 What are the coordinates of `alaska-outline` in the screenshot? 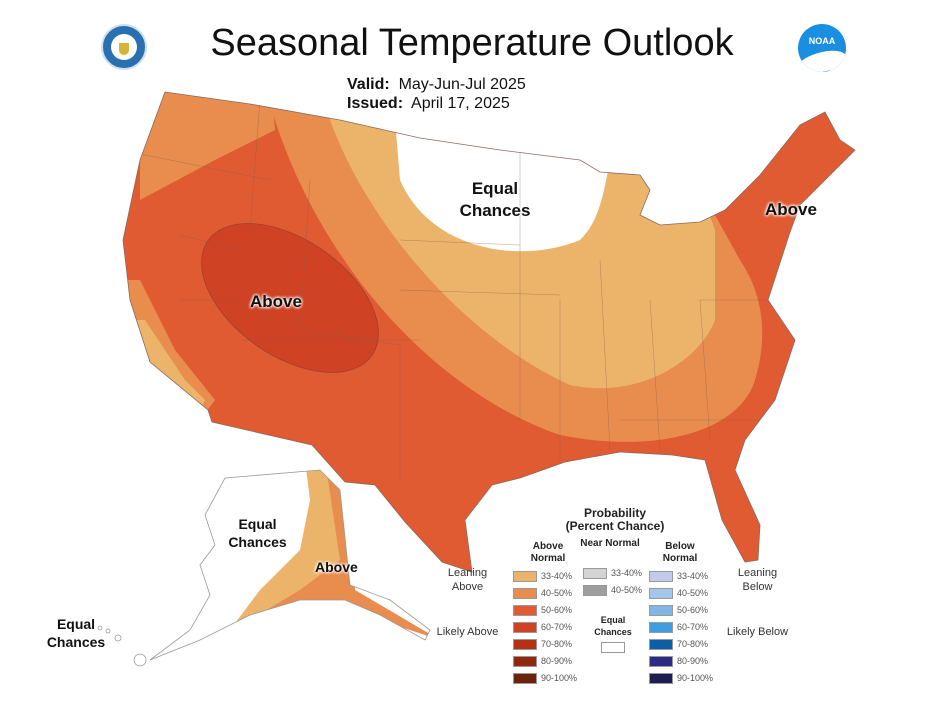 It's located at (290, 565).